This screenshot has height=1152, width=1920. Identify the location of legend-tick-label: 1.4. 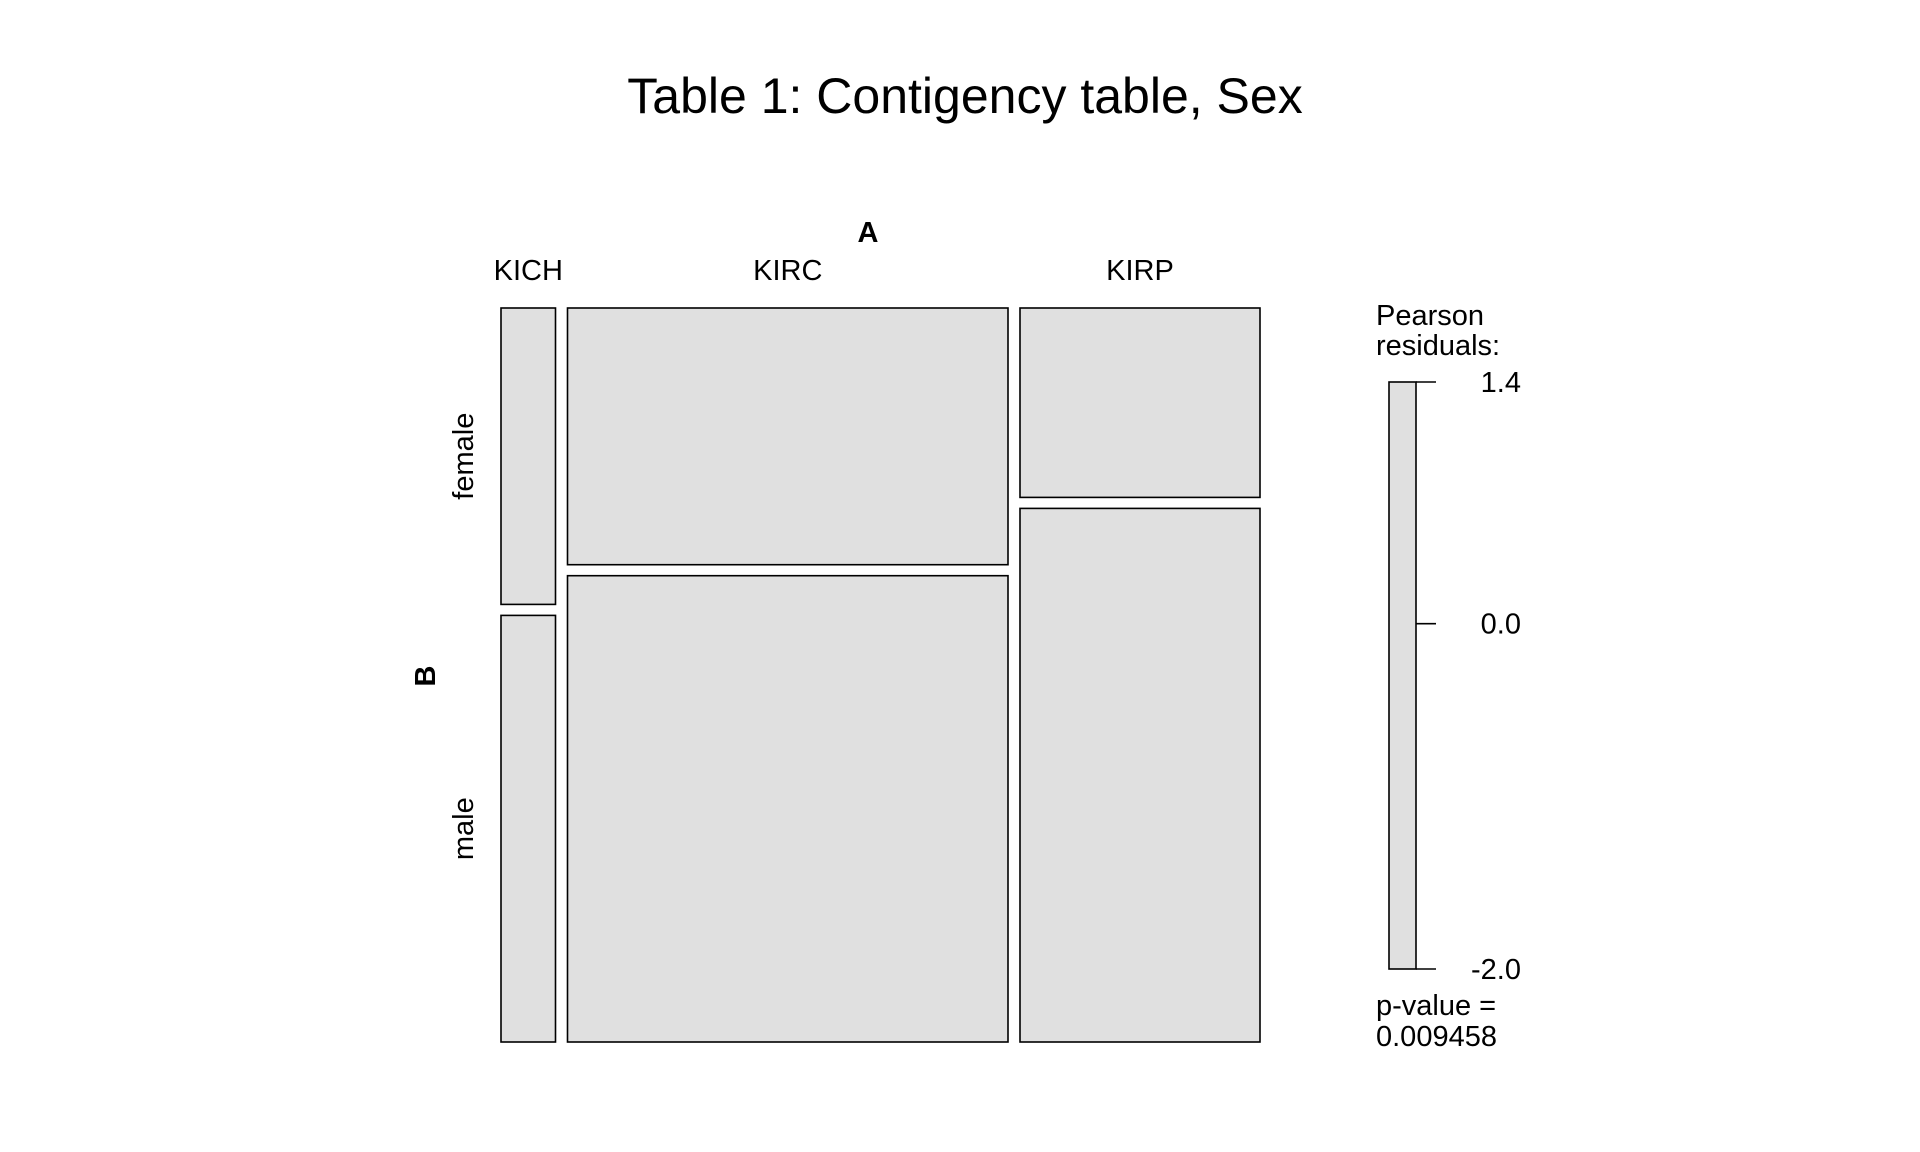
(1501, 383).